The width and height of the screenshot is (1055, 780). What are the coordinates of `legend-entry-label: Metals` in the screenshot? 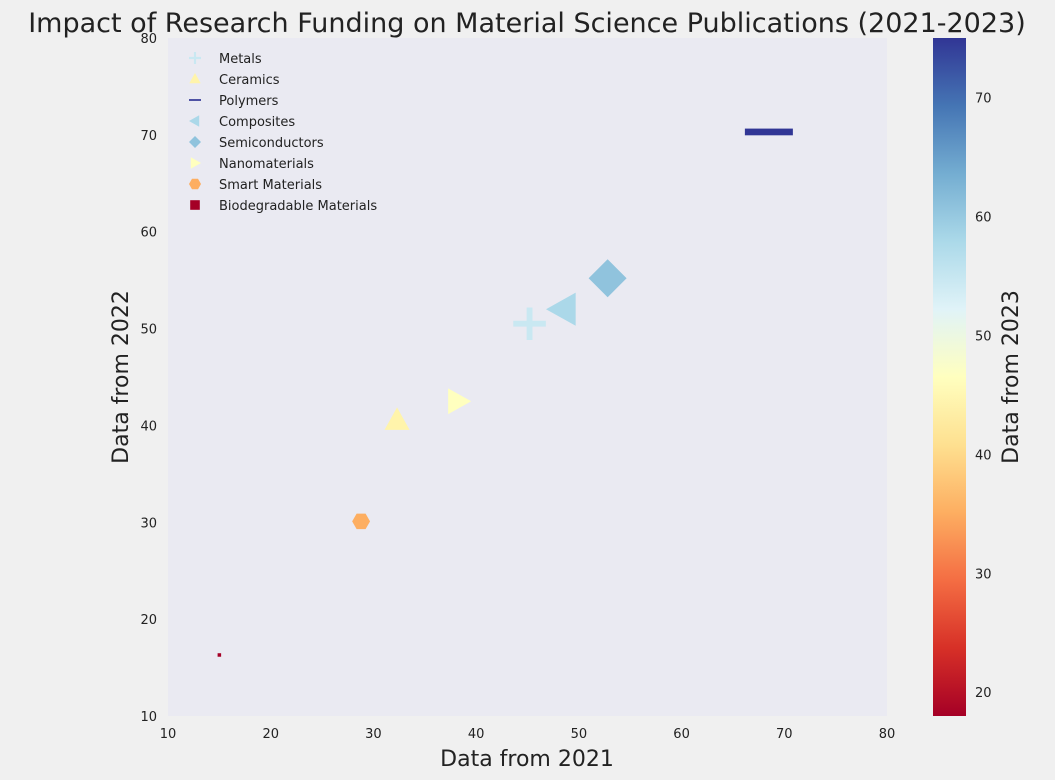 It's located at (240, 59).